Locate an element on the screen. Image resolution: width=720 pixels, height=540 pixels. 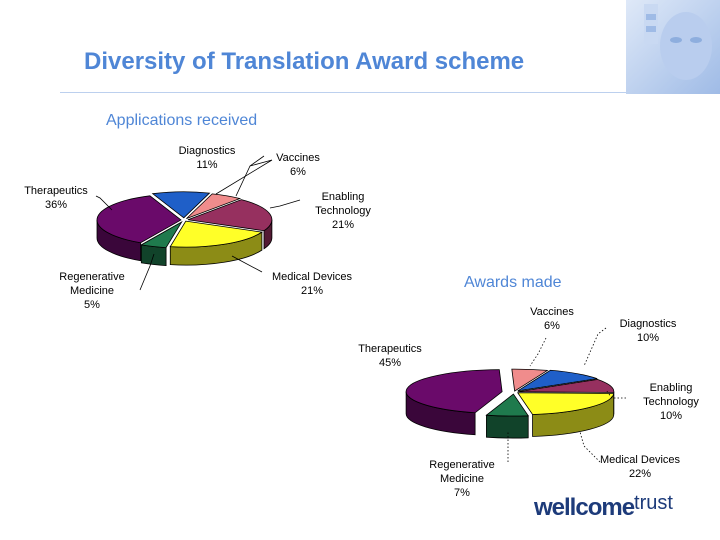
pie-applications is located at coordinates (184, 229).